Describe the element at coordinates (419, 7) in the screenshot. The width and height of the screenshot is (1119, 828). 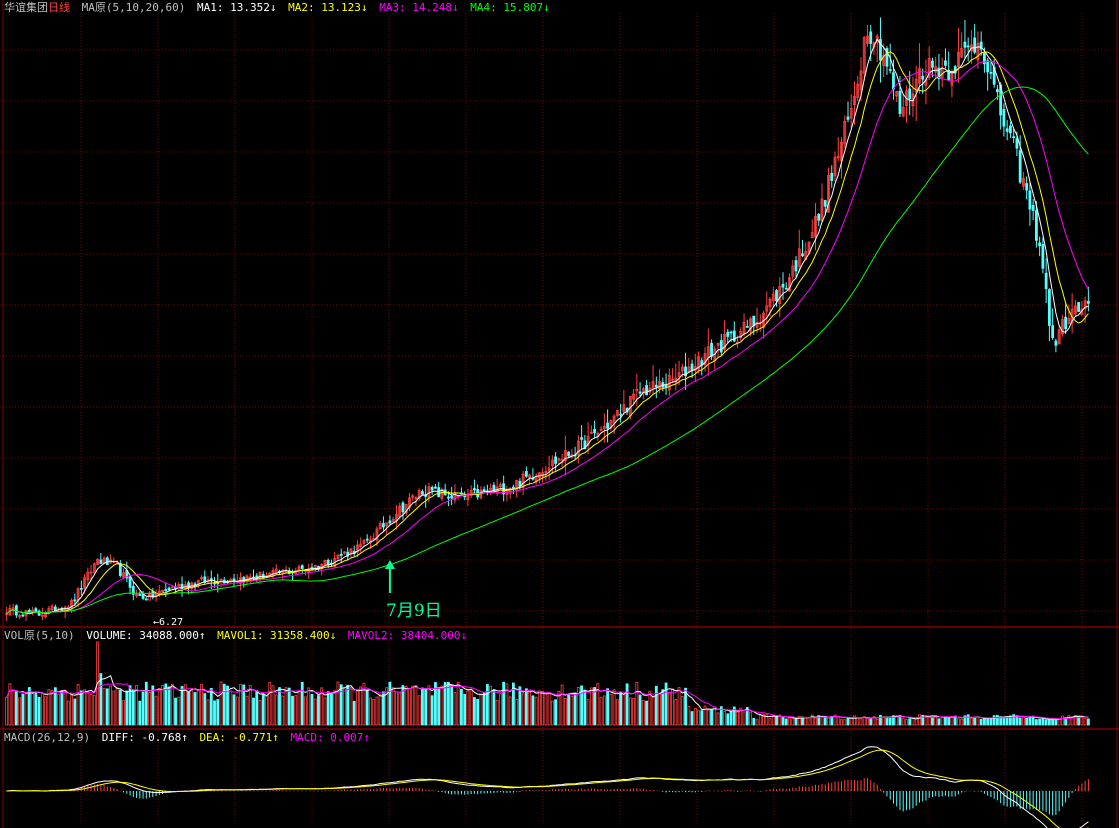
I see `ma3-value: MA3: 14.248↓` at that location.